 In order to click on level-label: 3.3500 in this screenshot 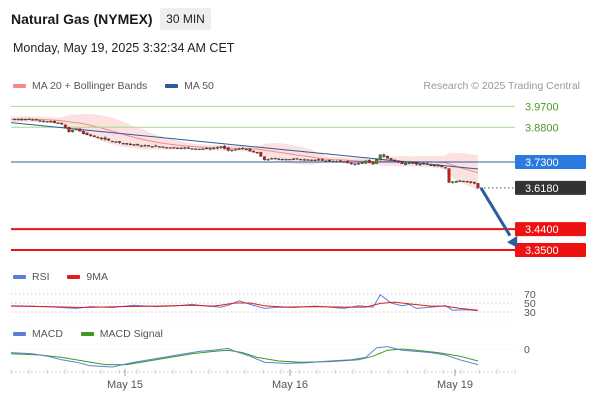, I will do `click(542, 251)`.